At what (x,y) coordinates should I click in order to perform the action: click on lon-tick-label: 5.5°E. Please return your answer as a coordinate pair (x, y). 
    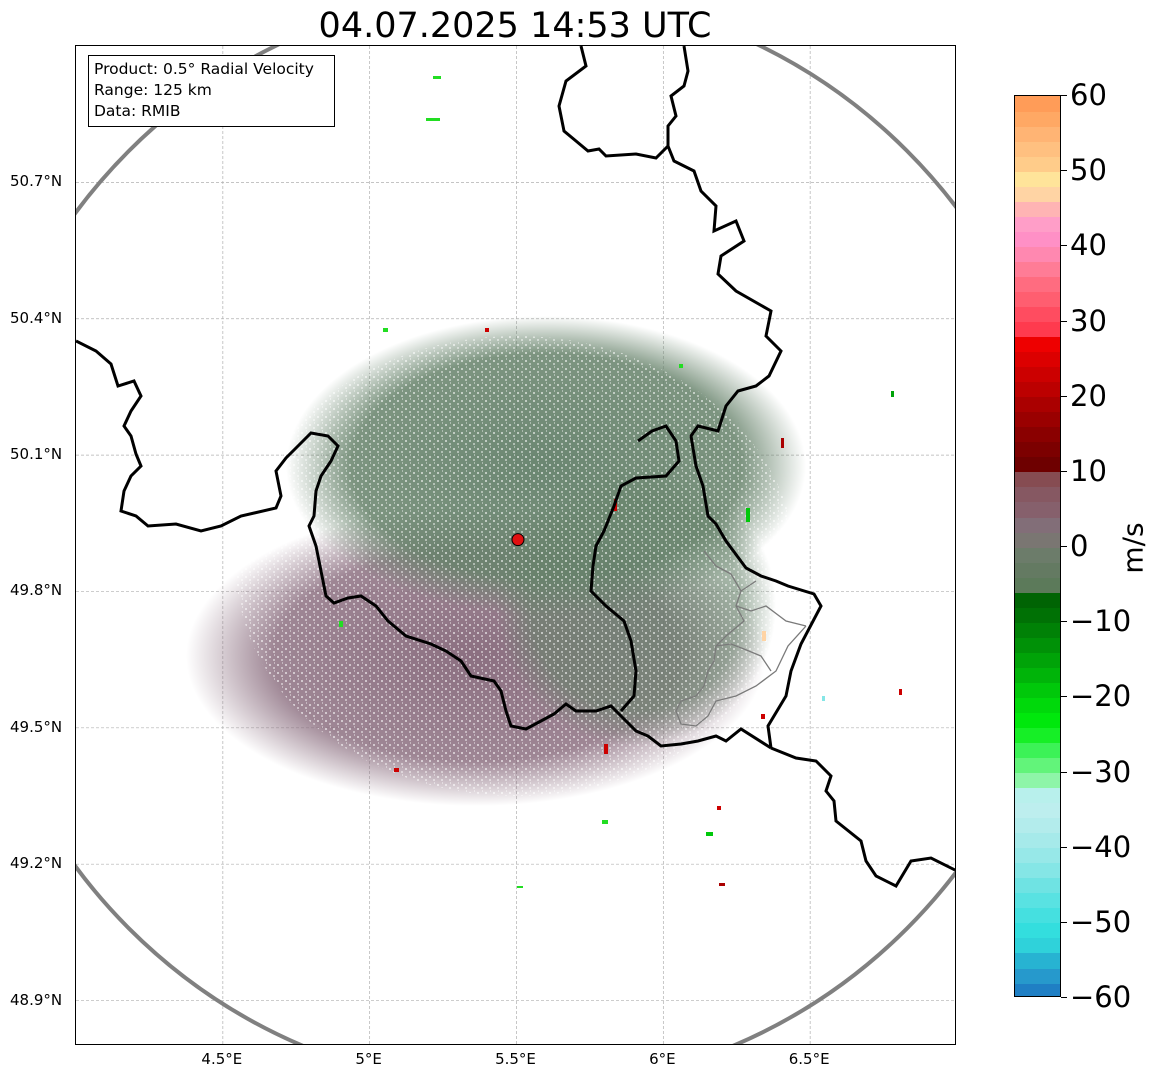
    Looking at the image, I should click on (515, 1059).